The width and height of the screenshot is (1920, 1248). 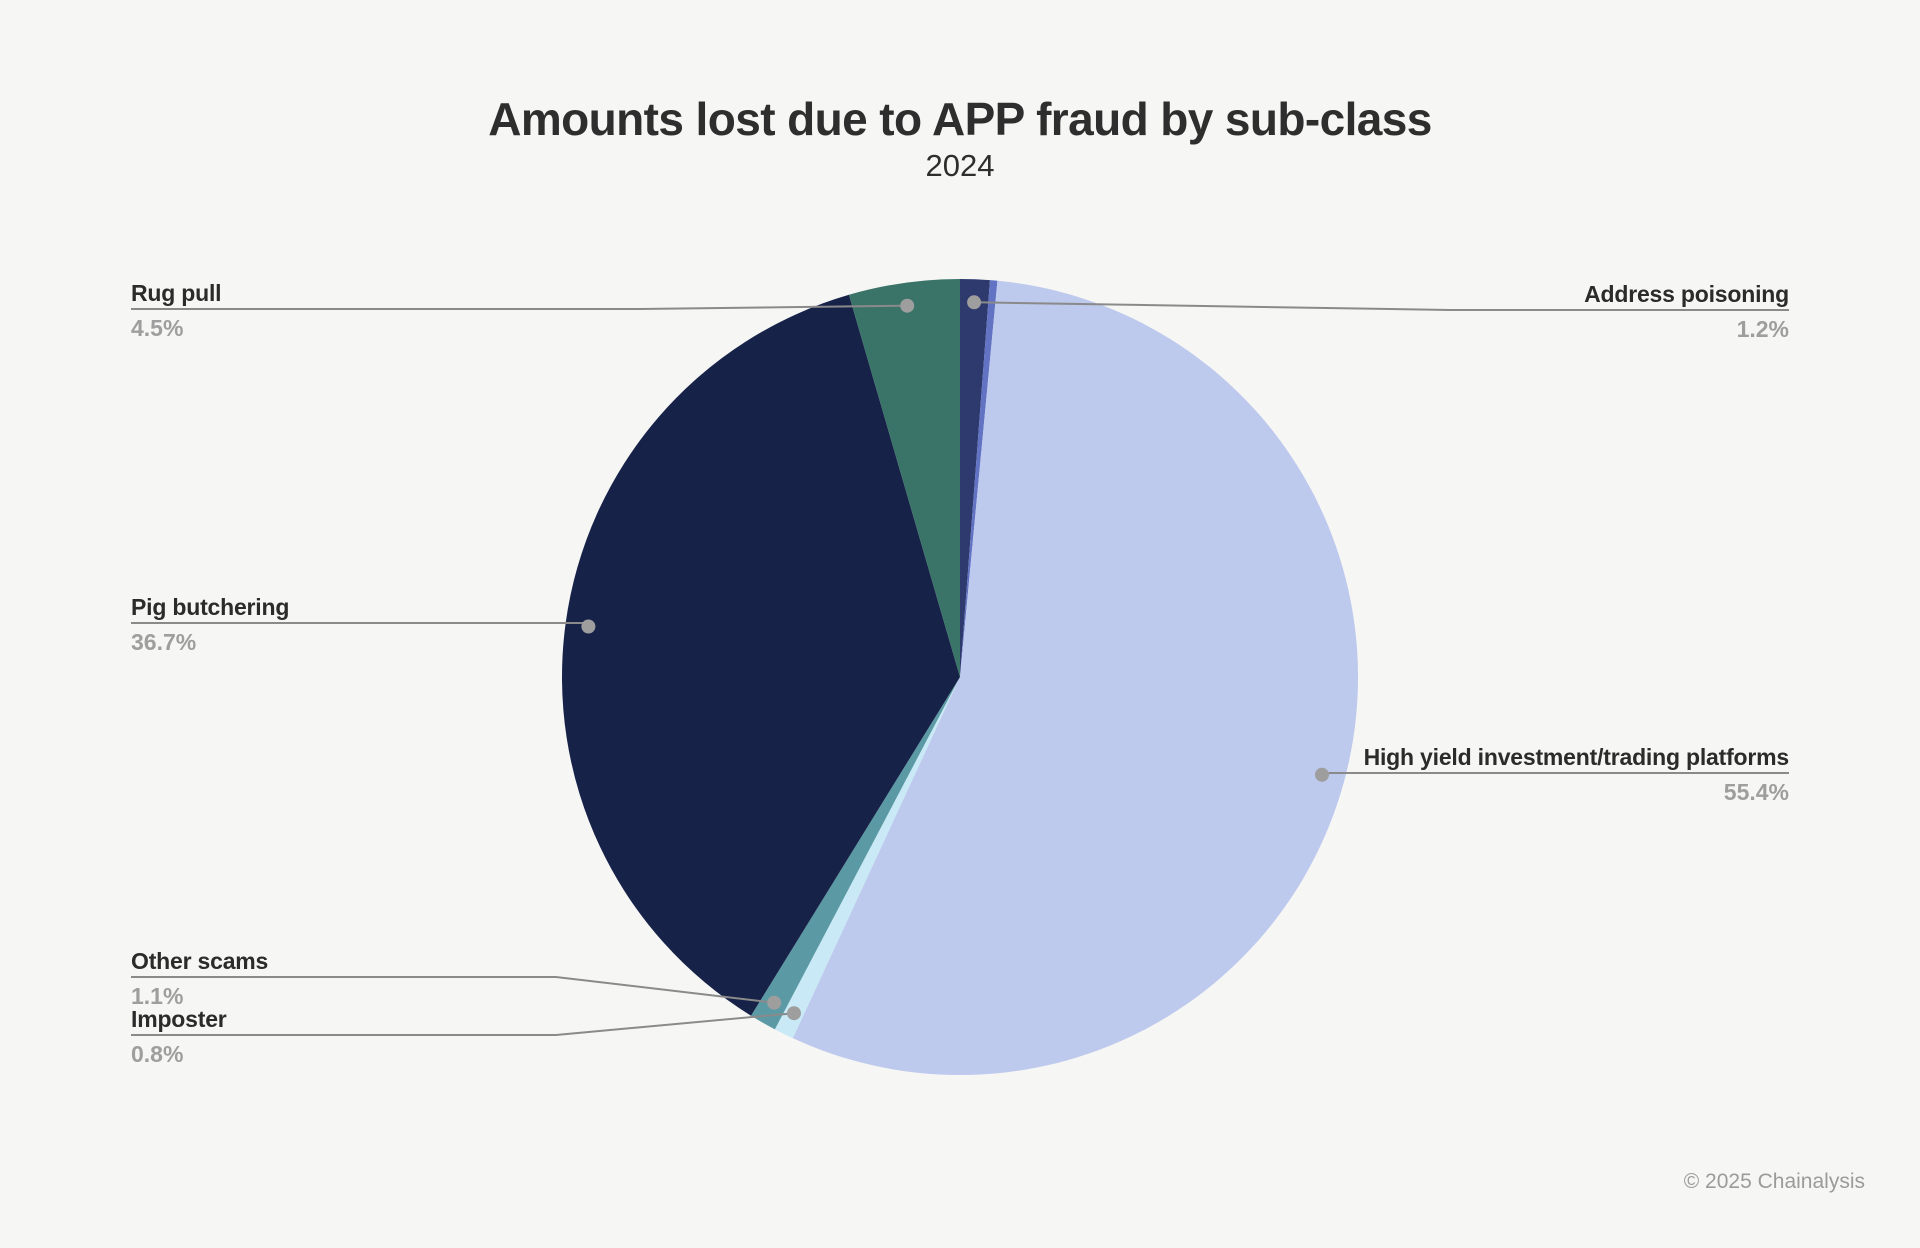 I want to click on callout-line-high-yield-investment-trading-platforms, so click(x=1555, y=774).